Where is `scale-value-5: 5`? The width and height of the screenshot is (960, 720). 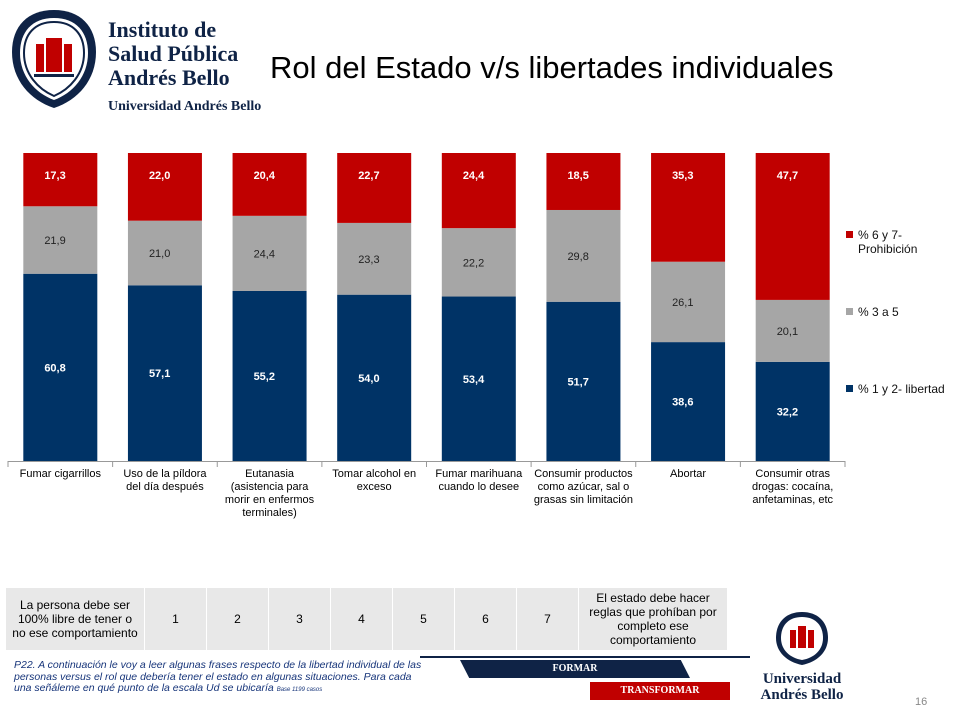 scale-value-5: 5 is located at coordinates (423, 619).